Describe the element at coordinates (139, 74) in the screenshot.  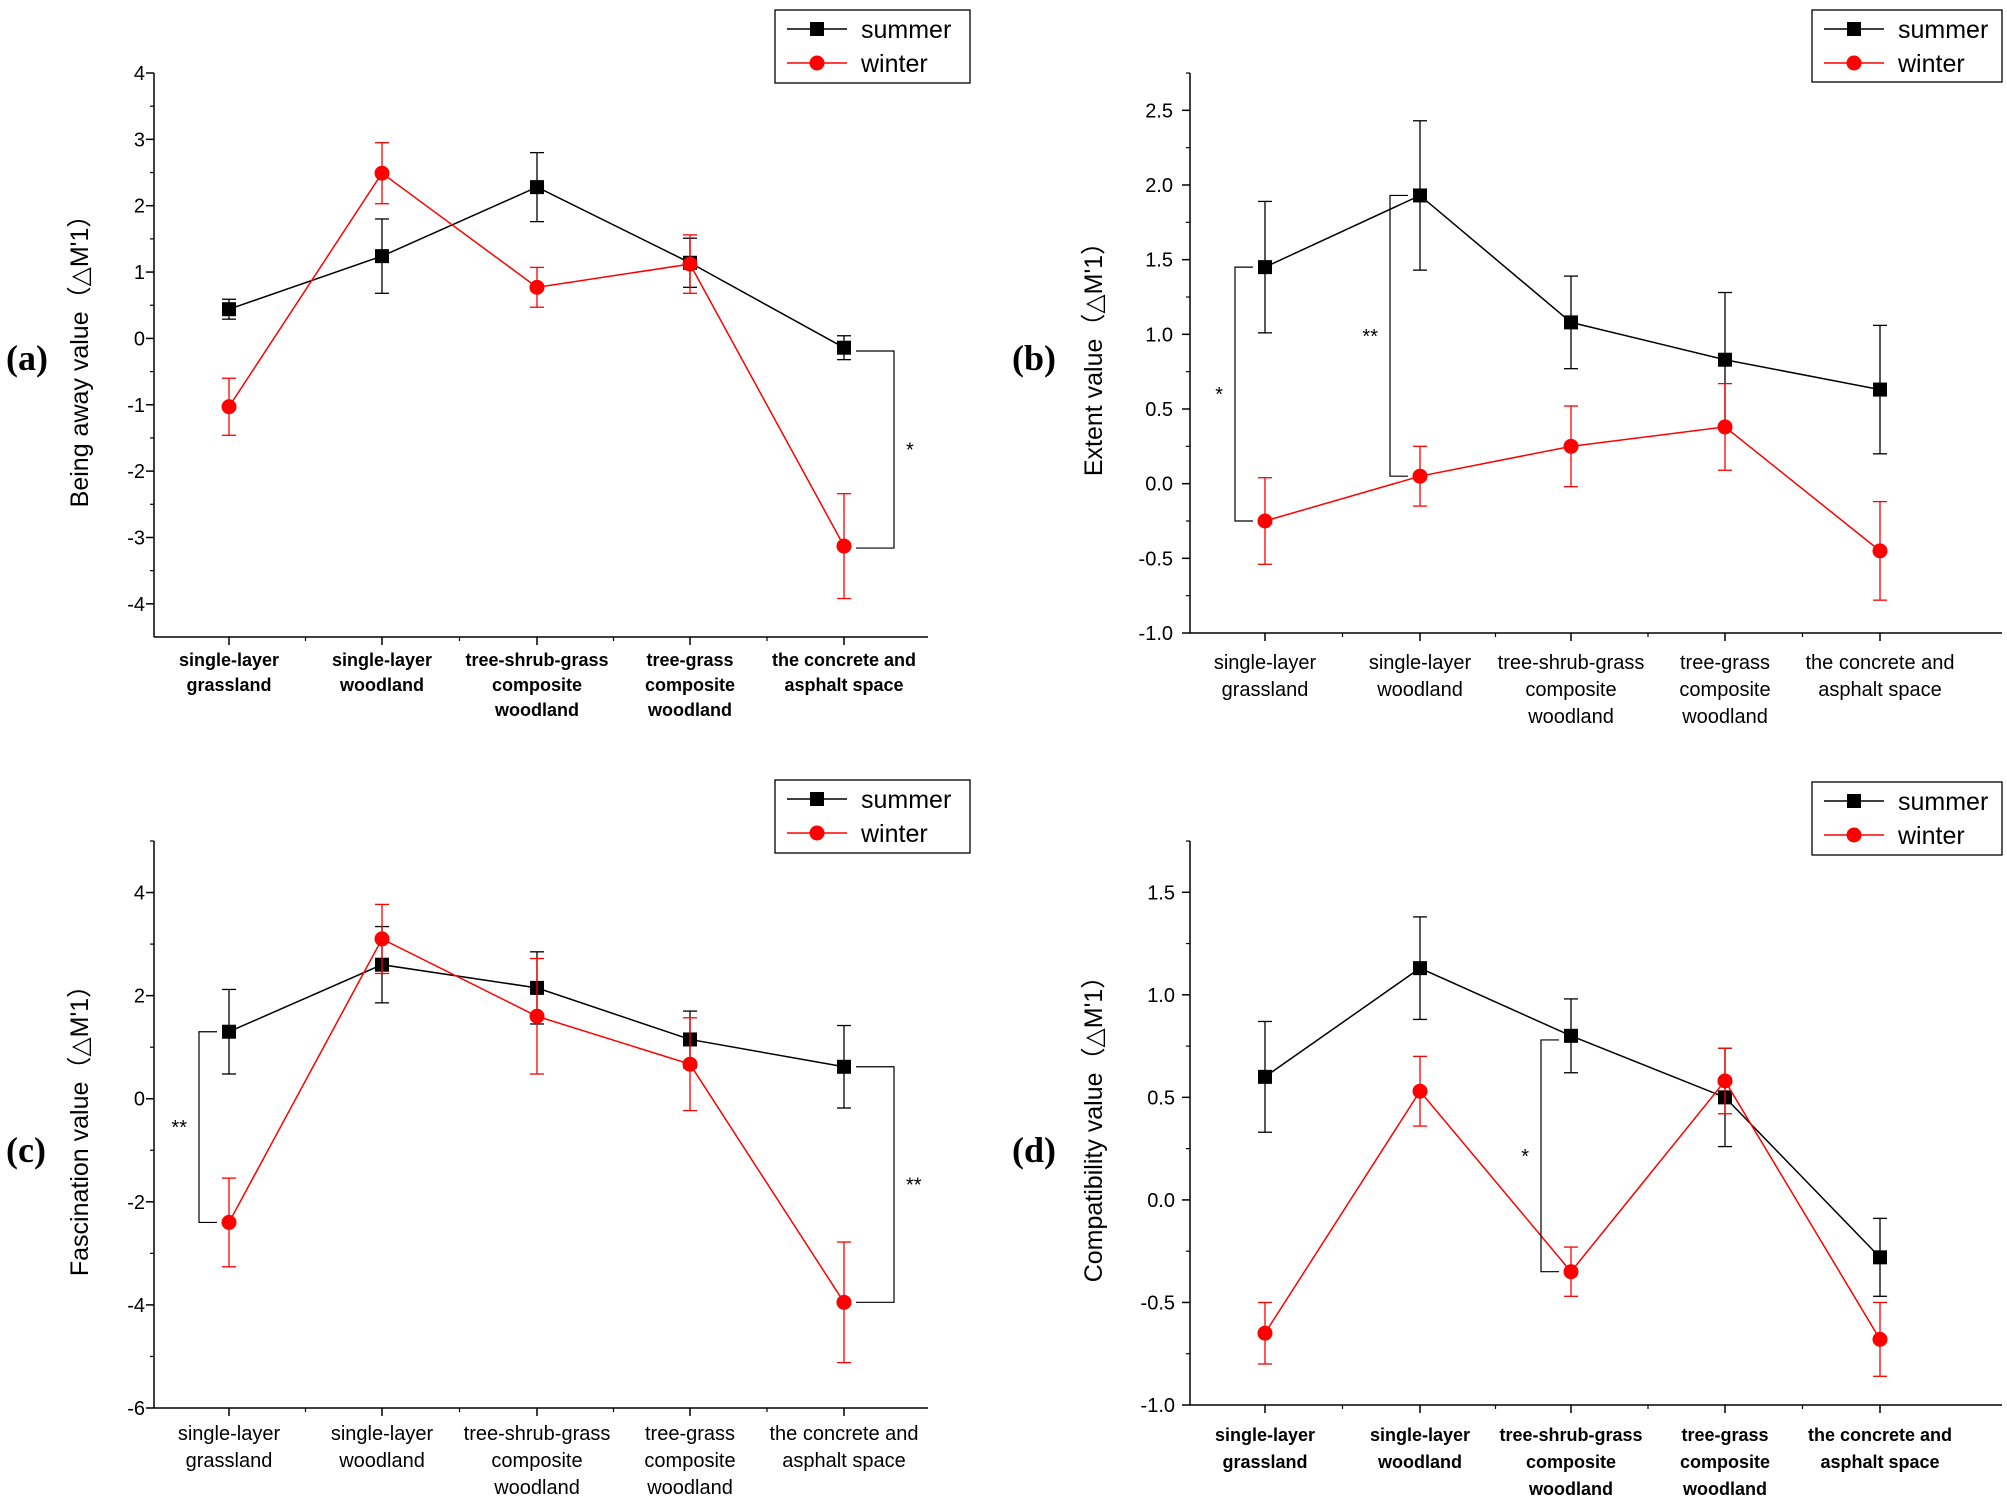
I see `y-tick-label: 4` at that location.